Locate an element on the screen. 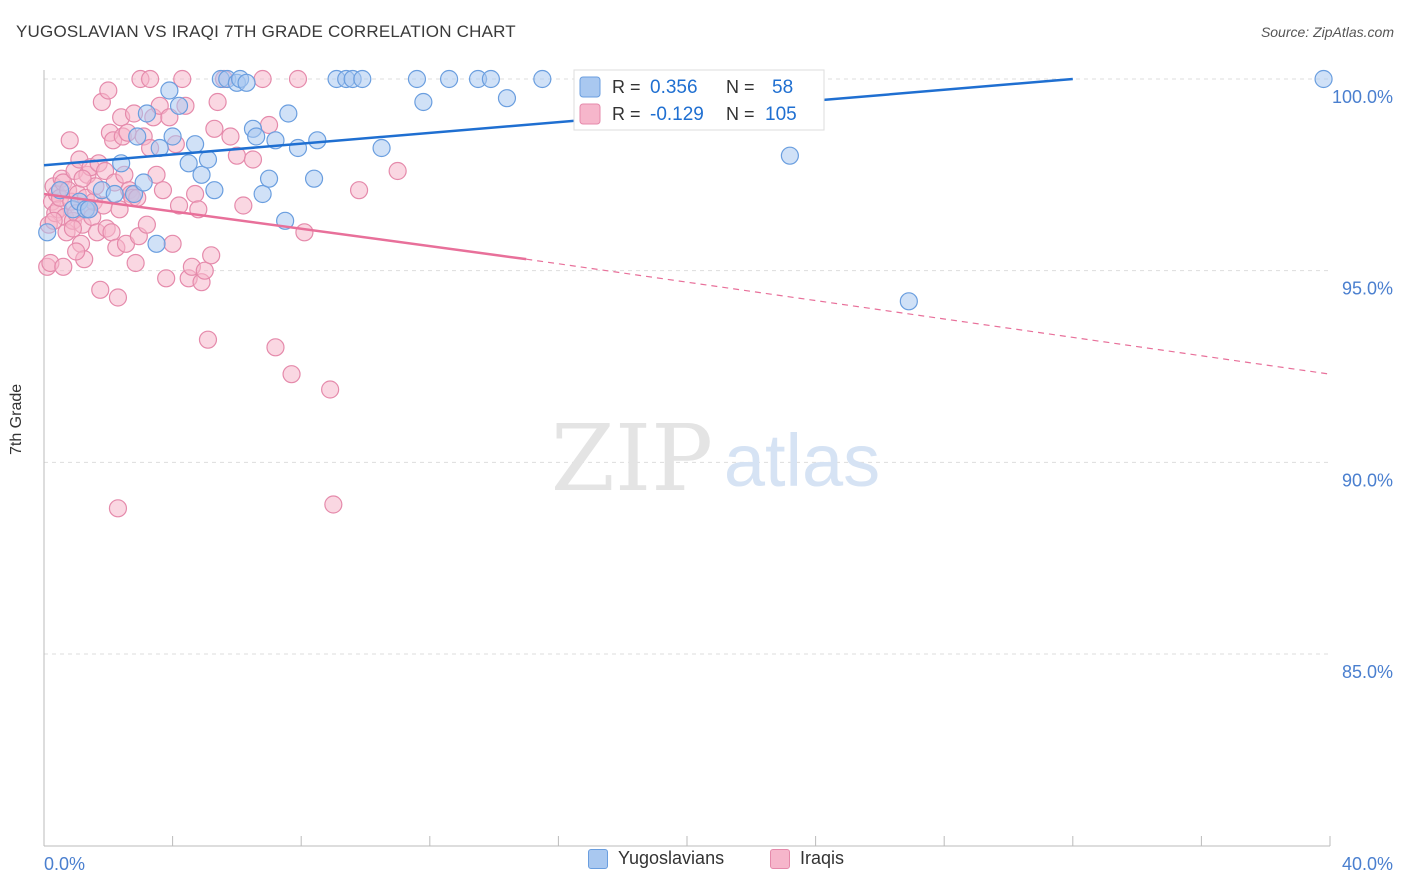 This screenshot has width=1406, height=892. legend-item-yugoslavians: Yugoslavians is located at coordinates (656, 858).